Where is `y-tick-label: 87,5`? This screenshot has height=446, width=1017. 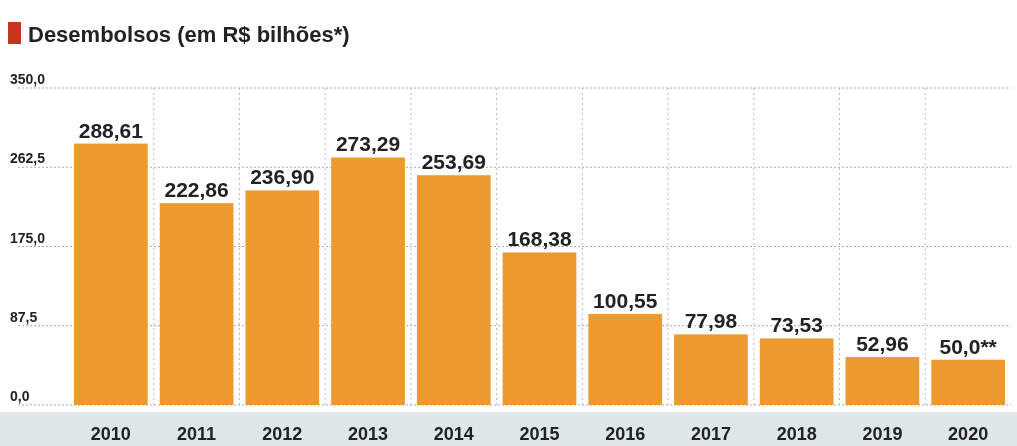 y-tick-label: 87,5 is located at coordinates (24, 316).